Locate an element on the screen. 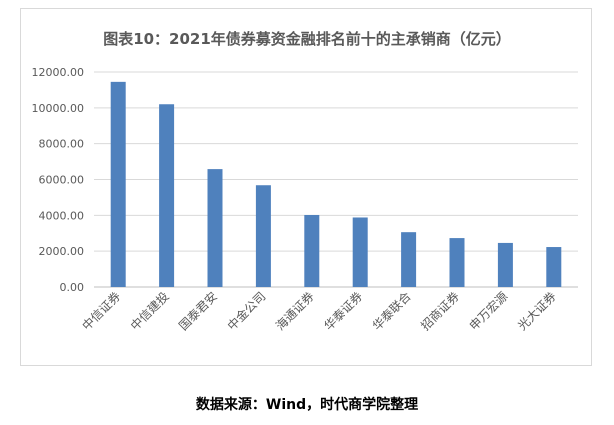 The image size is (614, 425). y-tick-label: 6000.00 is located at coordinates (62, 180).